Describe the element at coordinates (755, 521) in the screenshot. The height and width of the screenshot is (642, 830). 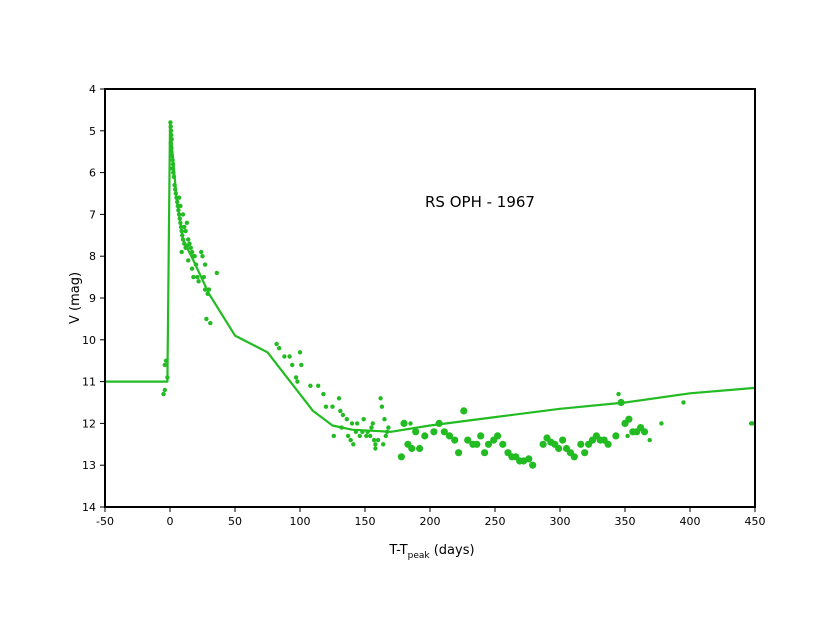
I see `x-tick-label: 450` at that location.